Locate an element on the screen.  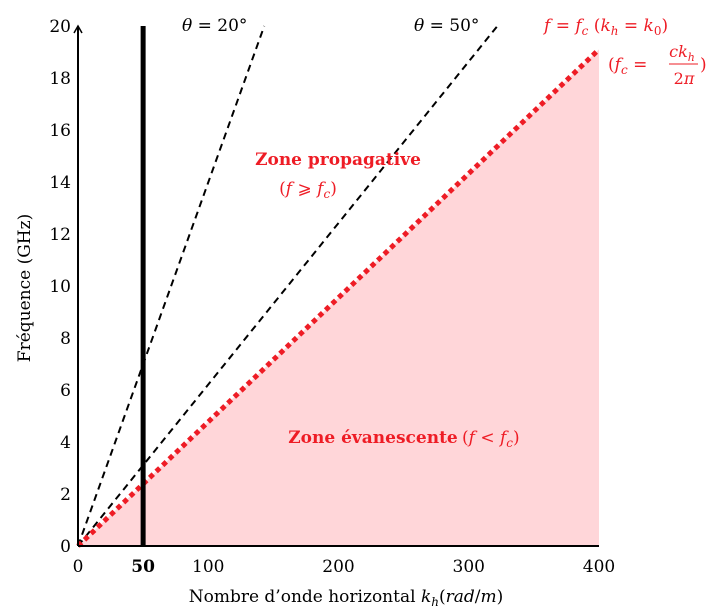
y-tick-label-8: 16 is located at coordinates (60, 131).